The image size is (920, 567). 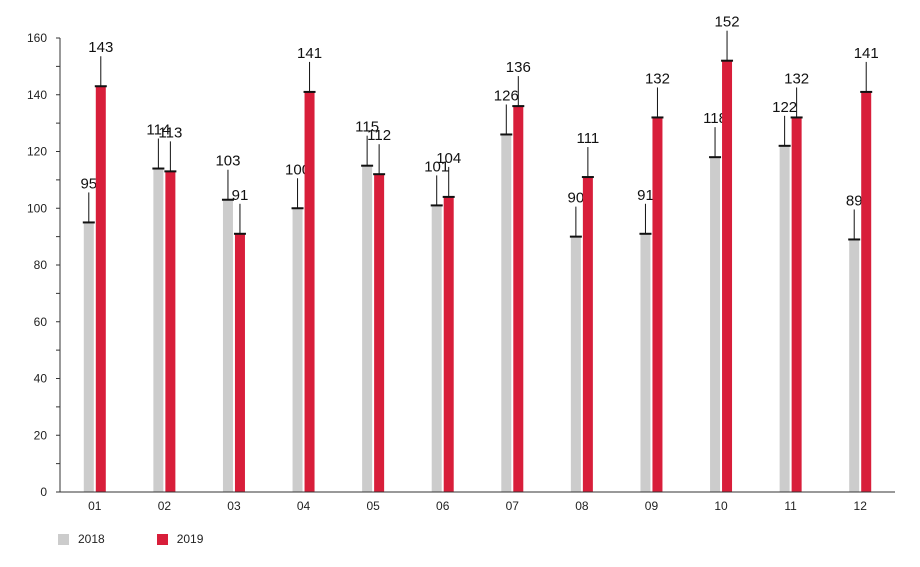 What do you see at coordinates (162, 539) in the screenshot?
I see `legend-swatch-2019` at bounding box center [162, 539].